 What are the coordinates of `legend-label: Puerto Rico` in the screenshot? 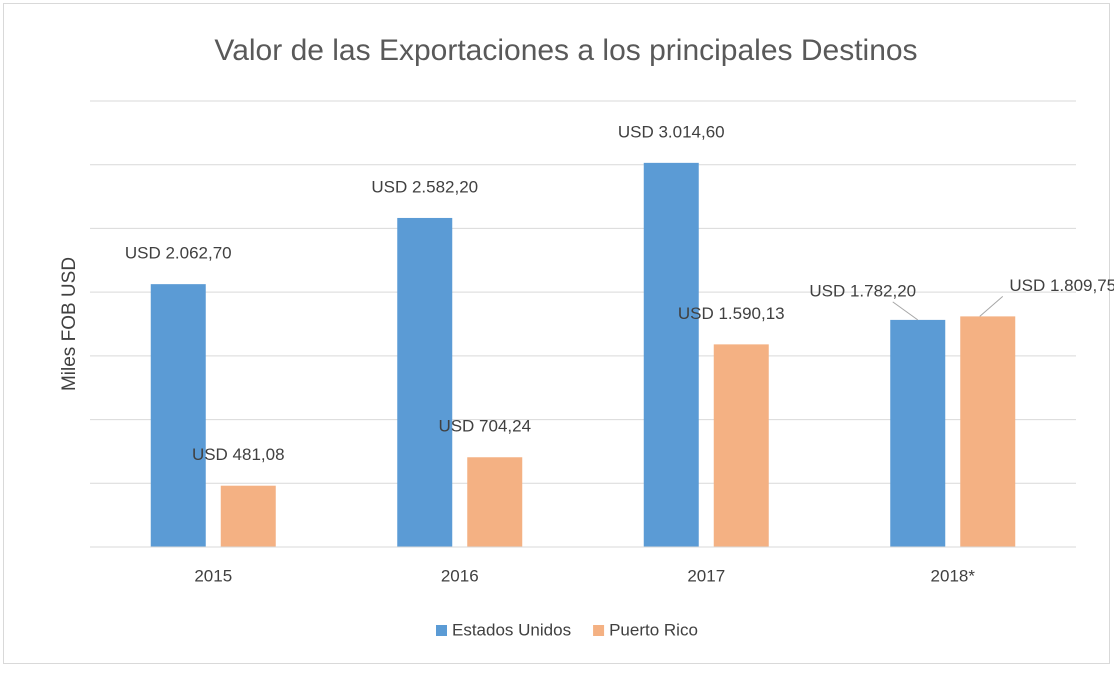 It's located at (653, 629).